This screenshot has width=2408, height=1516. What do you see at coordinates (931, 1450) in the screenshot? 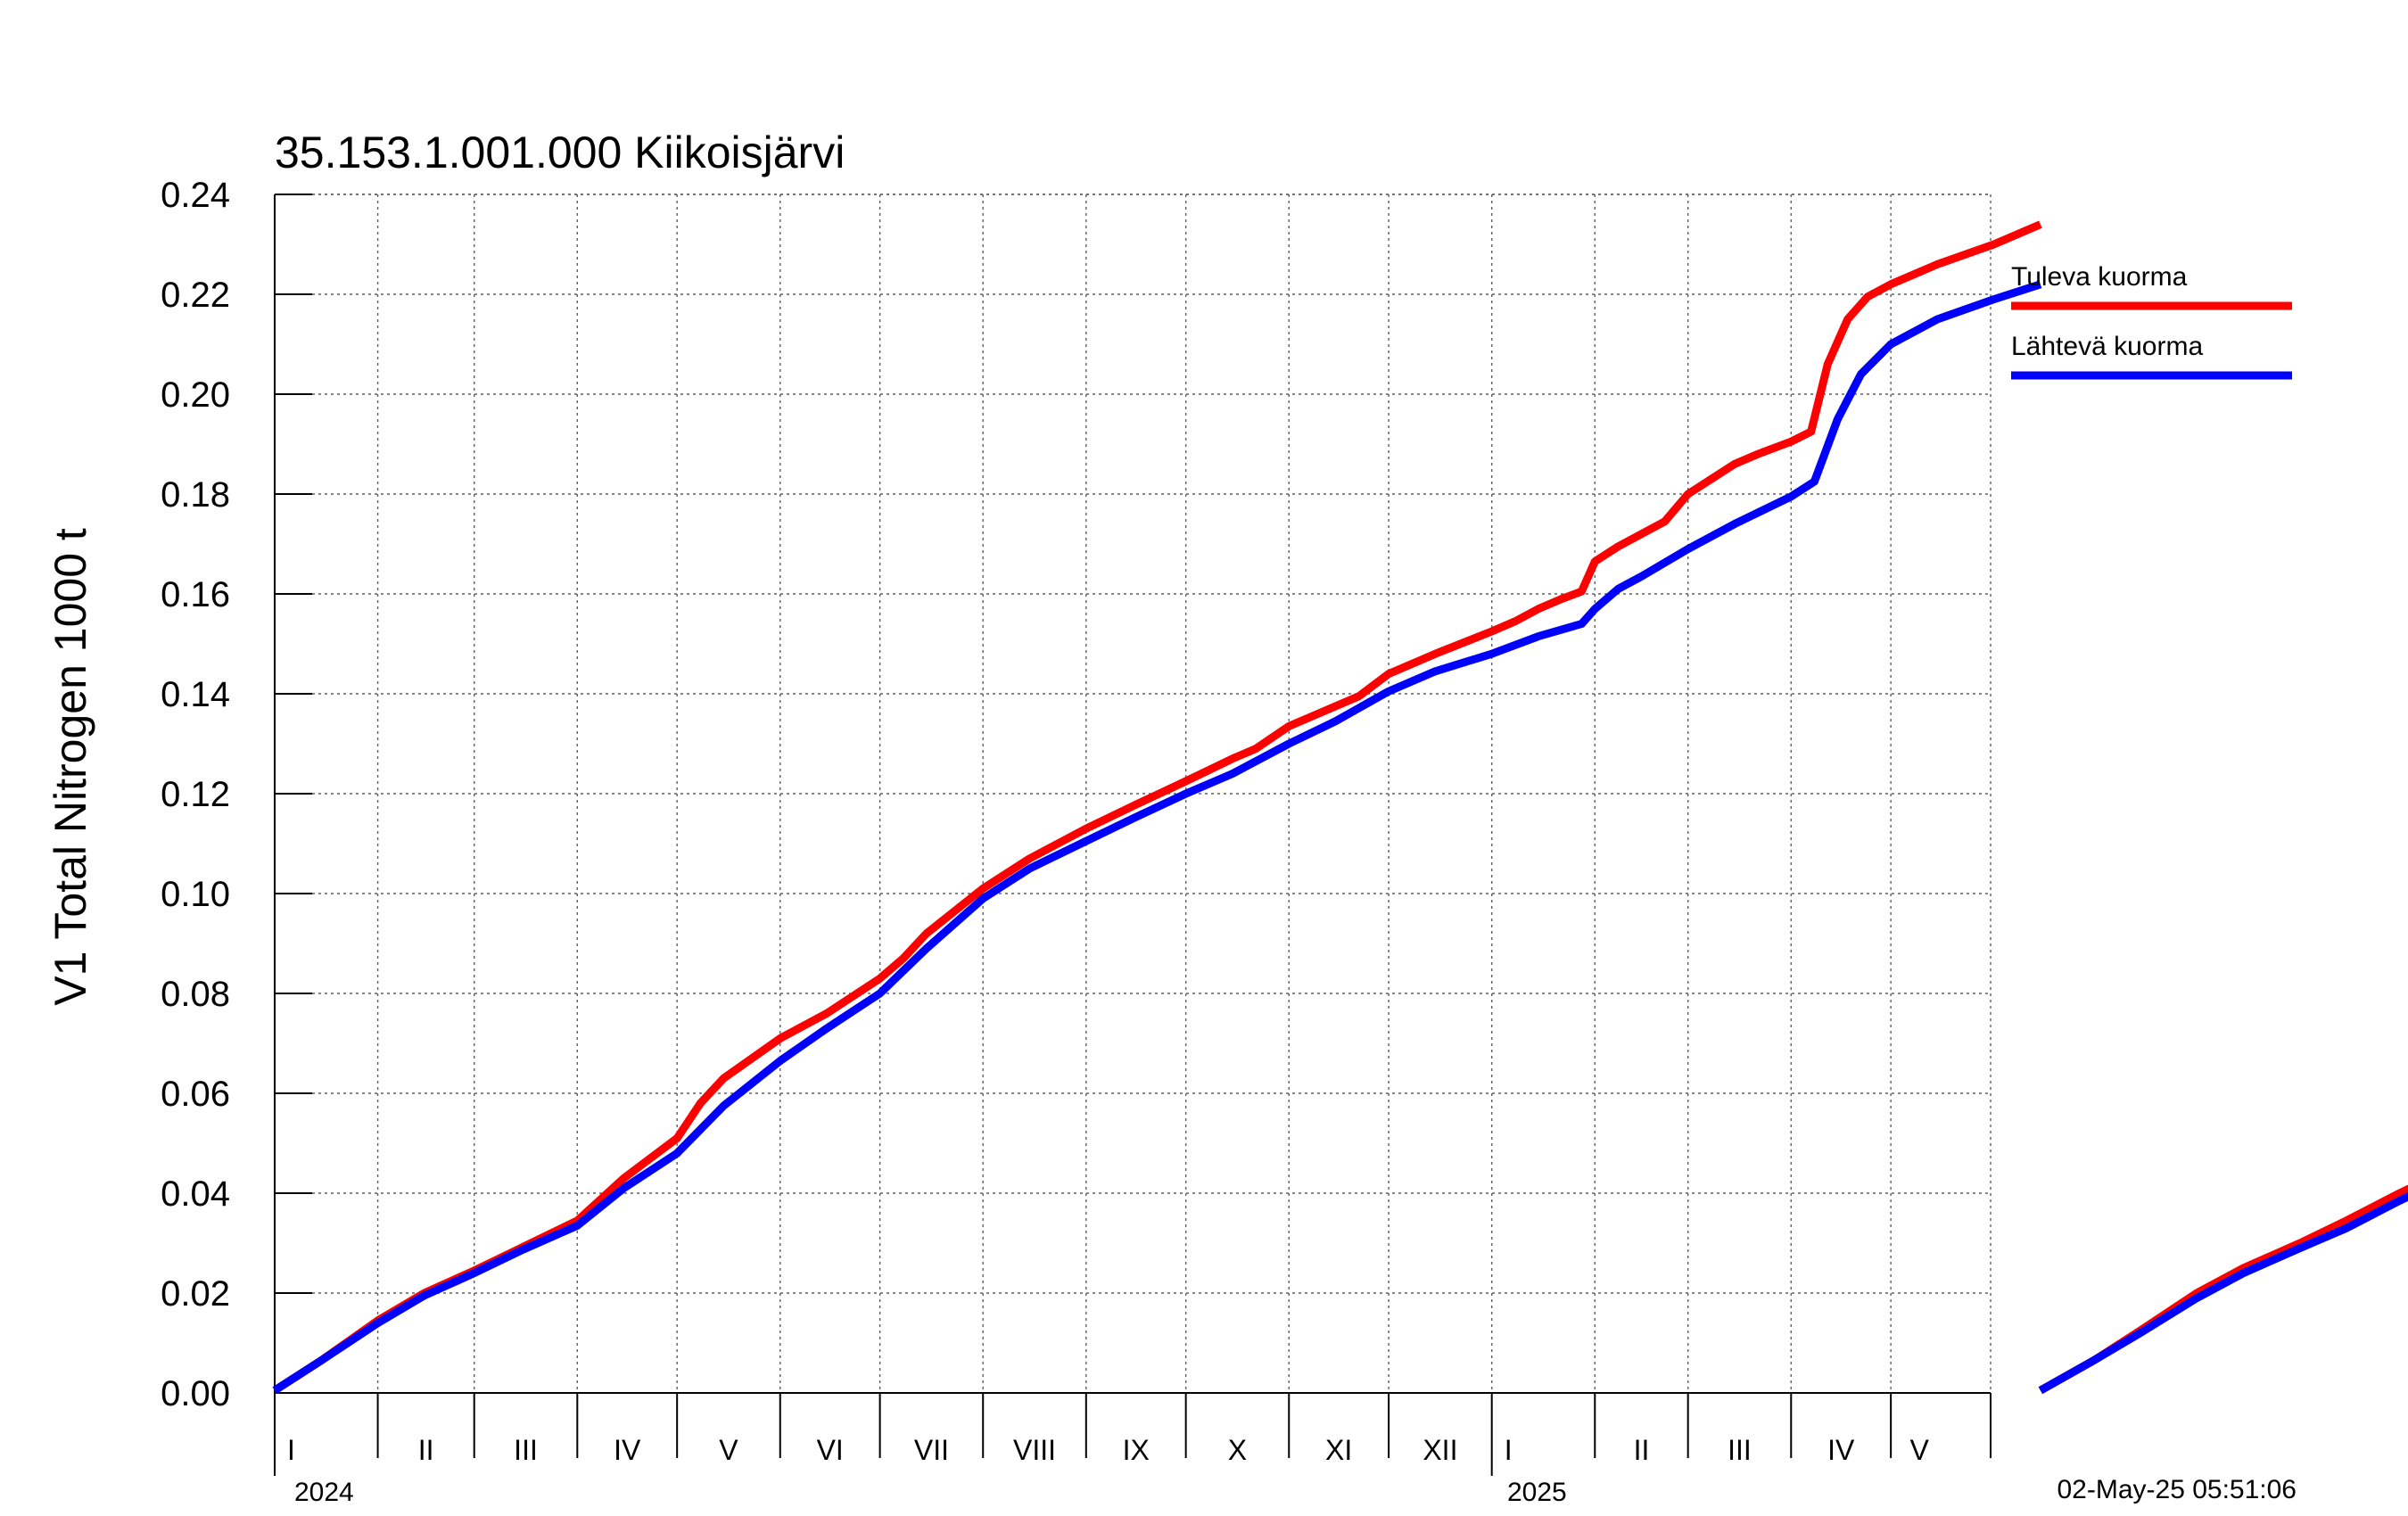
I see `month-label: VII` at bounding box center [931, 1450].